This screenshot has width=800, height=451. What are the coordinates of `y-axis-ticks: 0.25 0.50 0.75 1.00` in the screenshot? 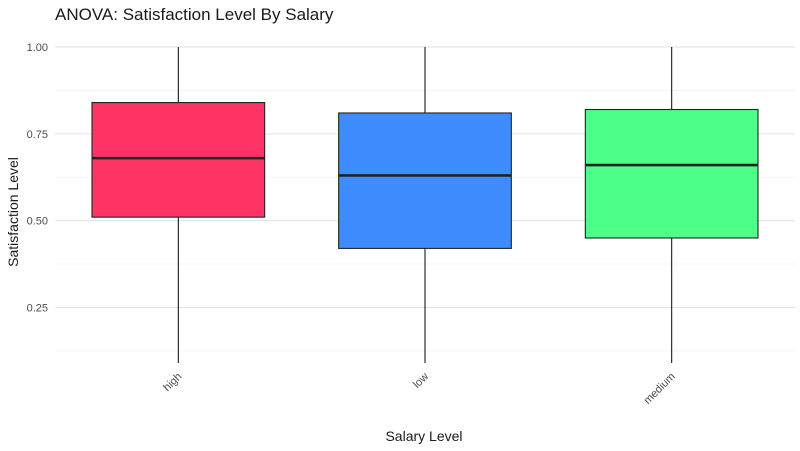 It's located at (37, 178).